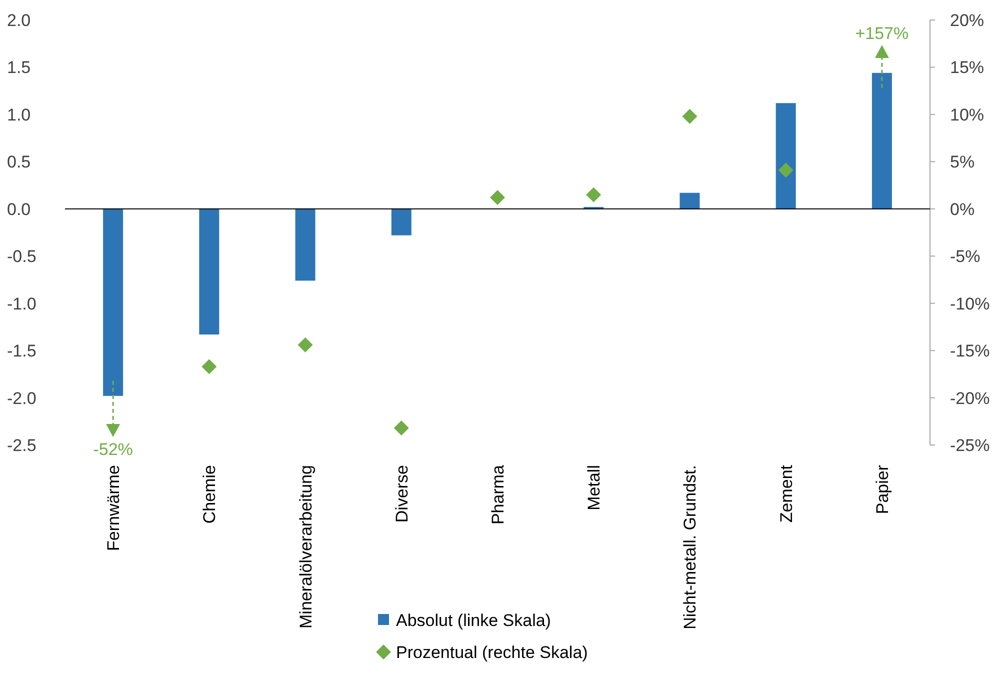  I want to click on y-tick-label: 0.5, so click(19, 162).